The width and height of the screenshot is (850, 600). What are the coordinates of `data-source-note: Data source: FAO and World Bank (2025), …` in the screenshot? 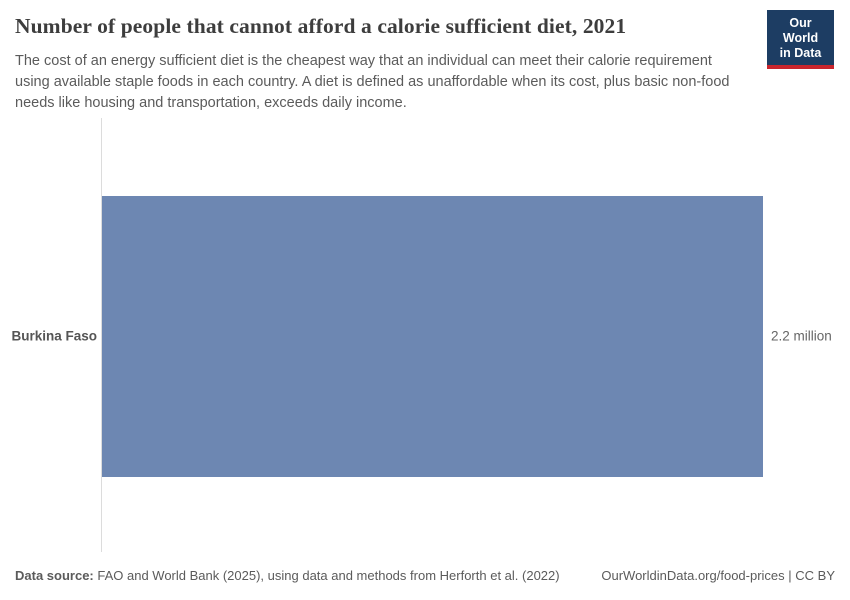 It's located at (287, 575).